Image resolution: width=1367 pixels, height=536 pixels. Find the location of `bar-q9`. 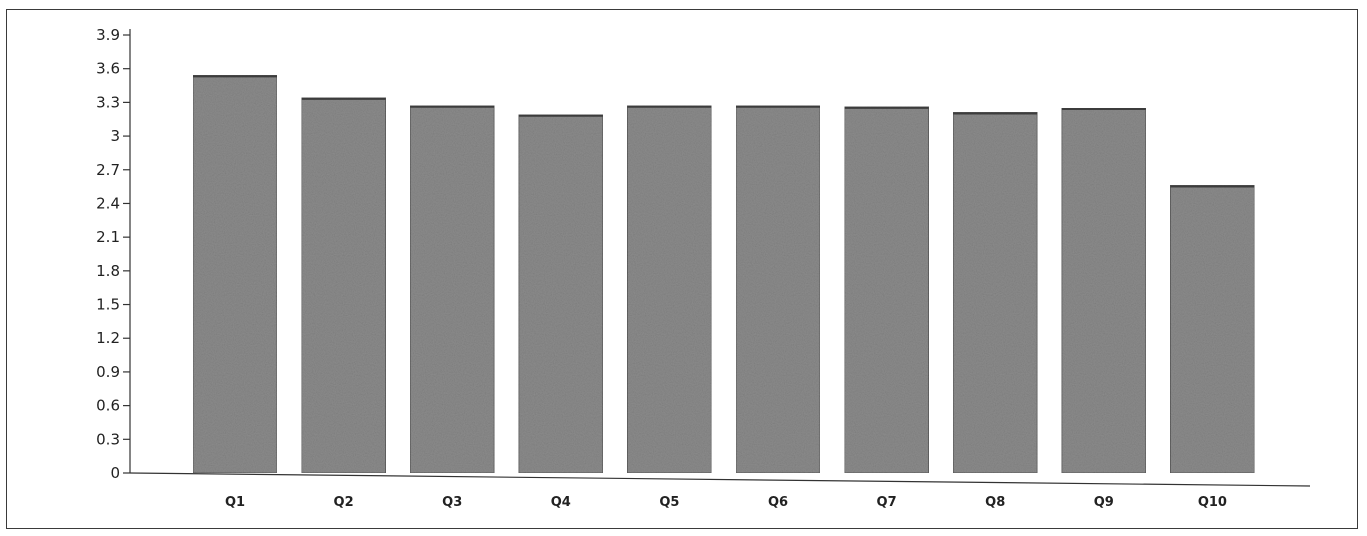

bar-q9 is located at coordinates (1104, 290).